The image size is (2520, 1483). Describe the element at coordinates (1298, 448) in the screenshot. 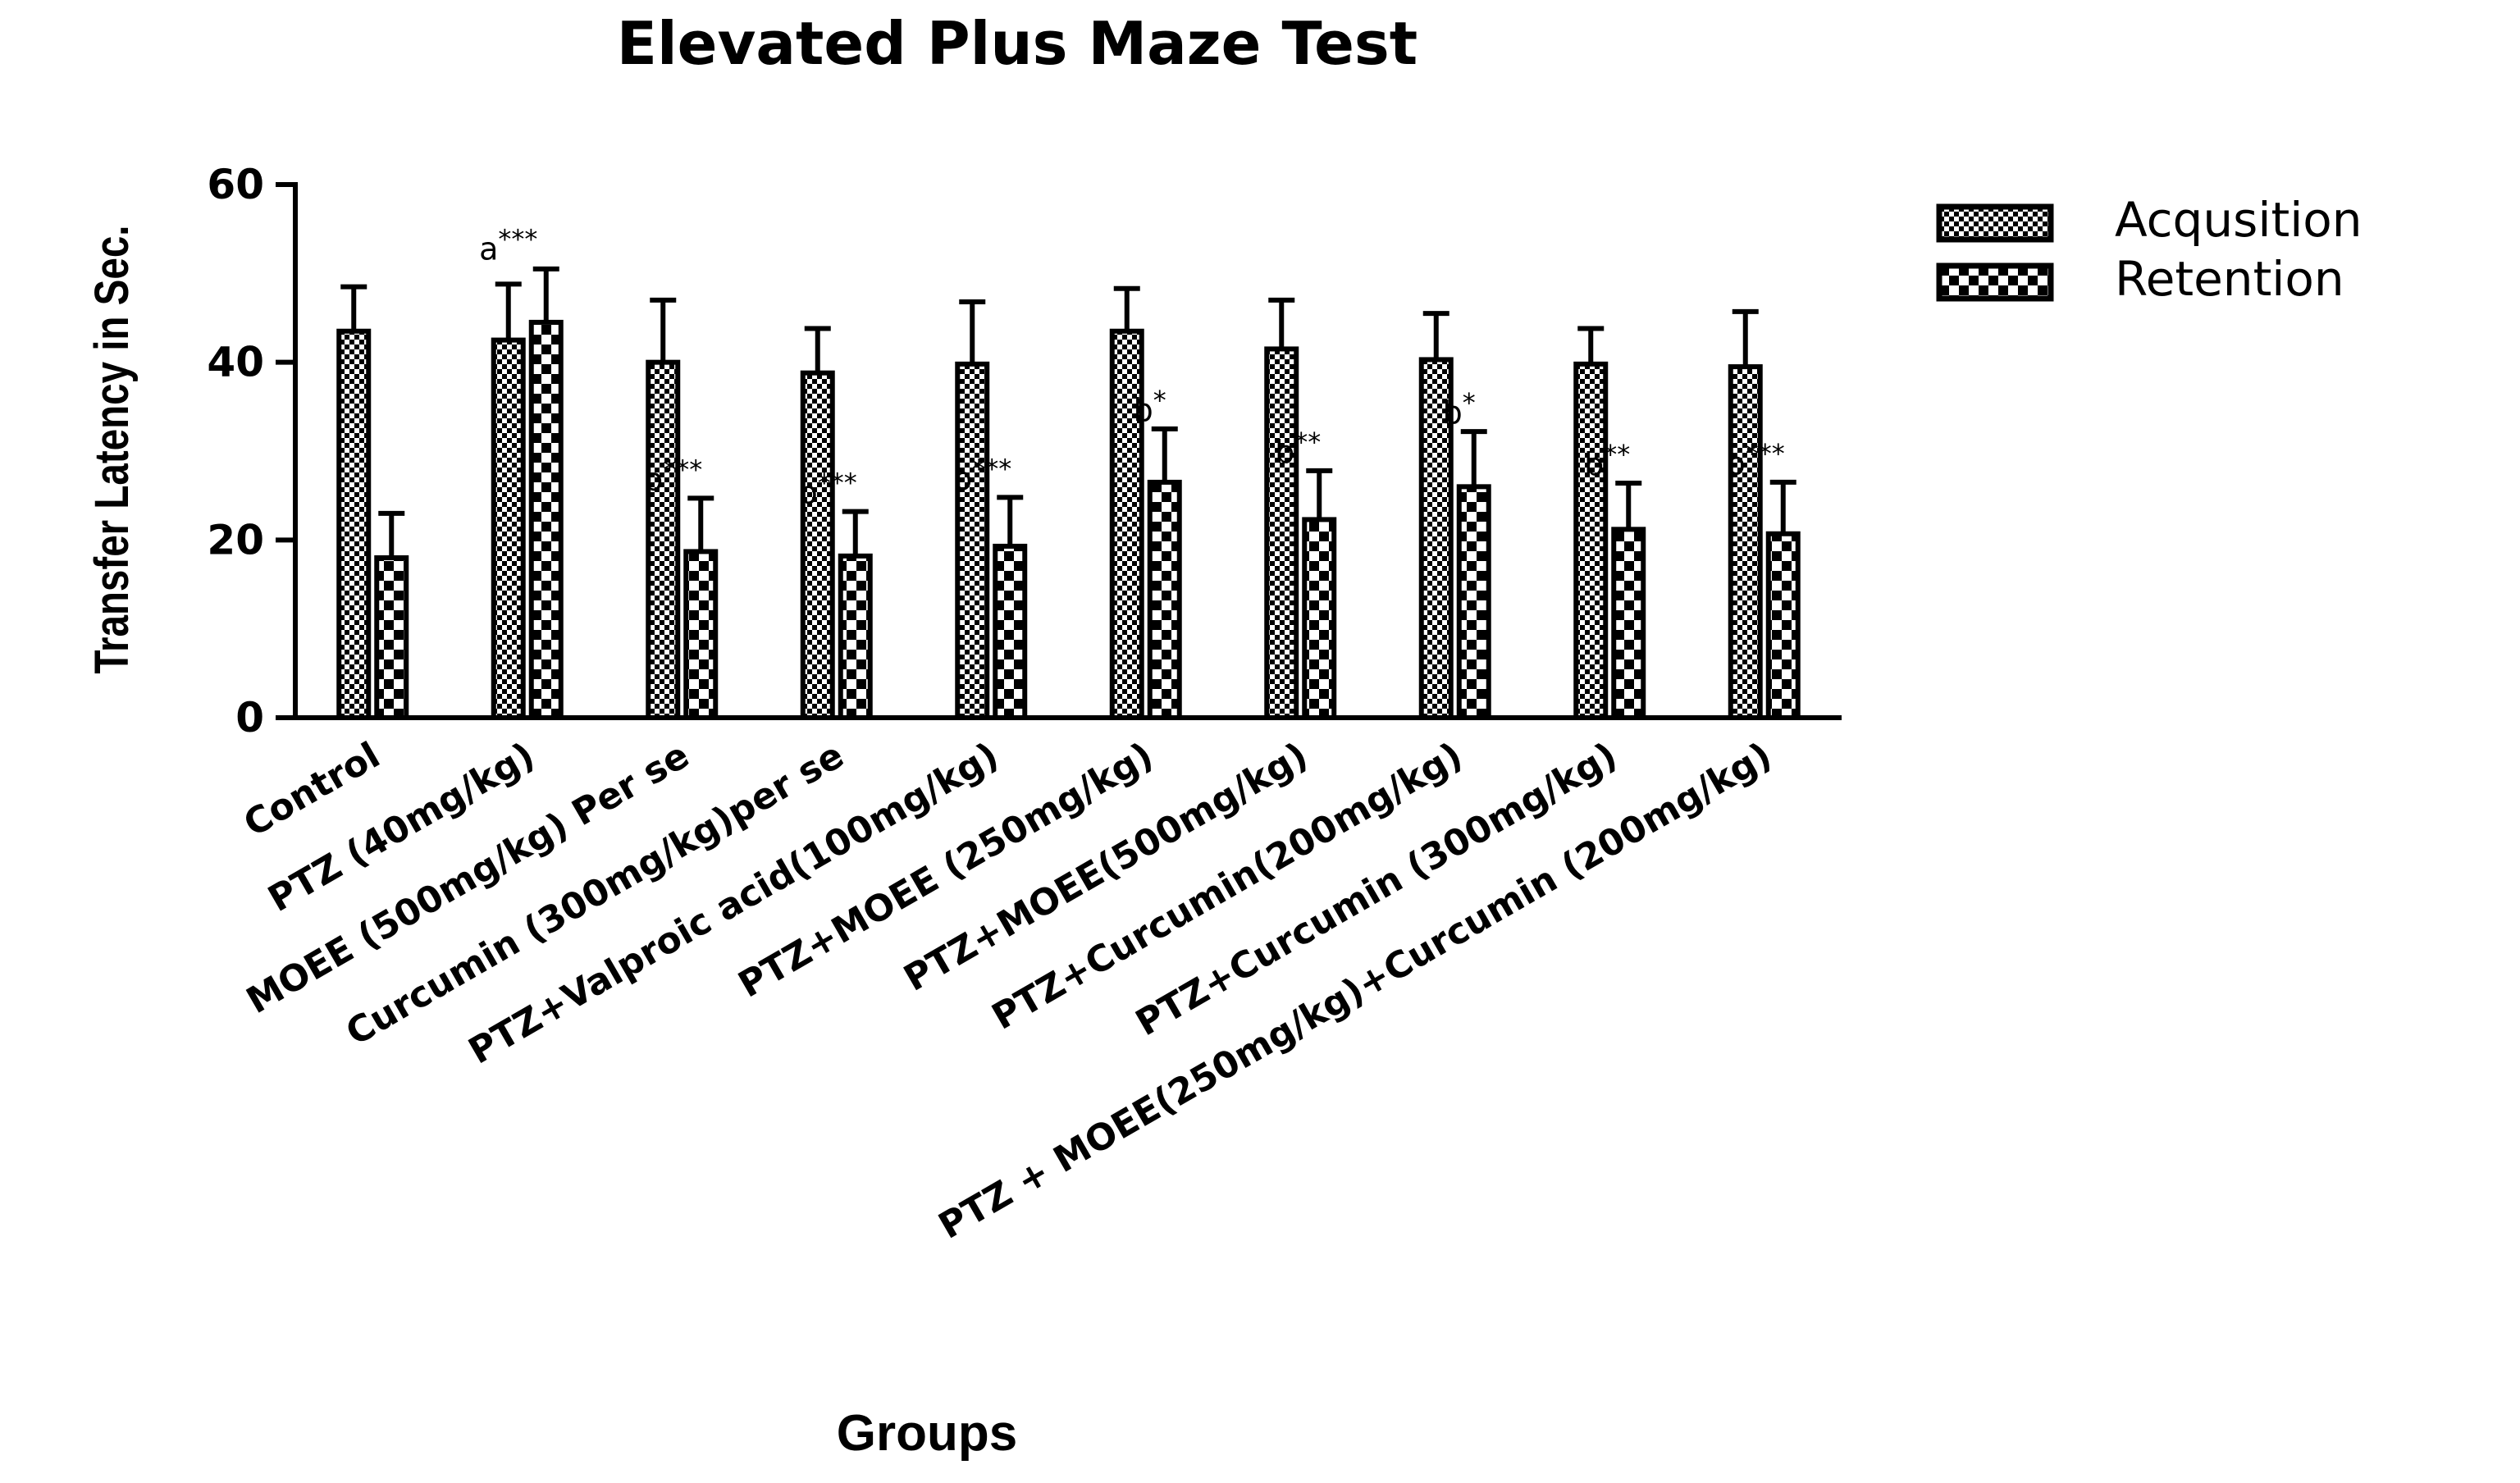

I see `annotation-5: b**` at that location.